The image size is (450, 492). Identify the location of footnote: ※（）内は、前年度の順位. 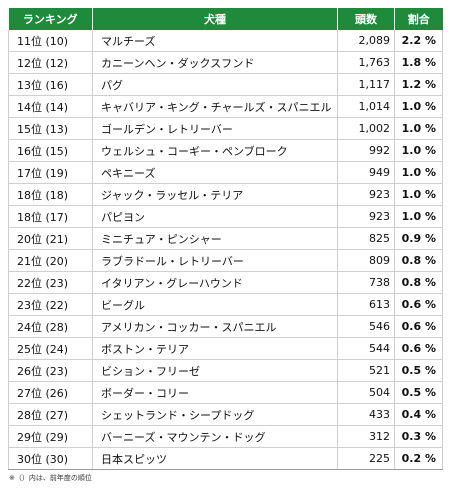
(50, 478).